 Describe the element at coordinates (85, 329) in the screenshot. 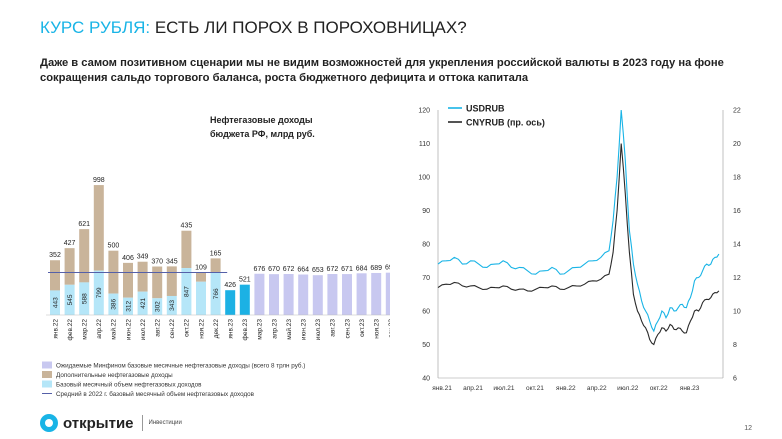

I see `category-label: мар.22` at that location.